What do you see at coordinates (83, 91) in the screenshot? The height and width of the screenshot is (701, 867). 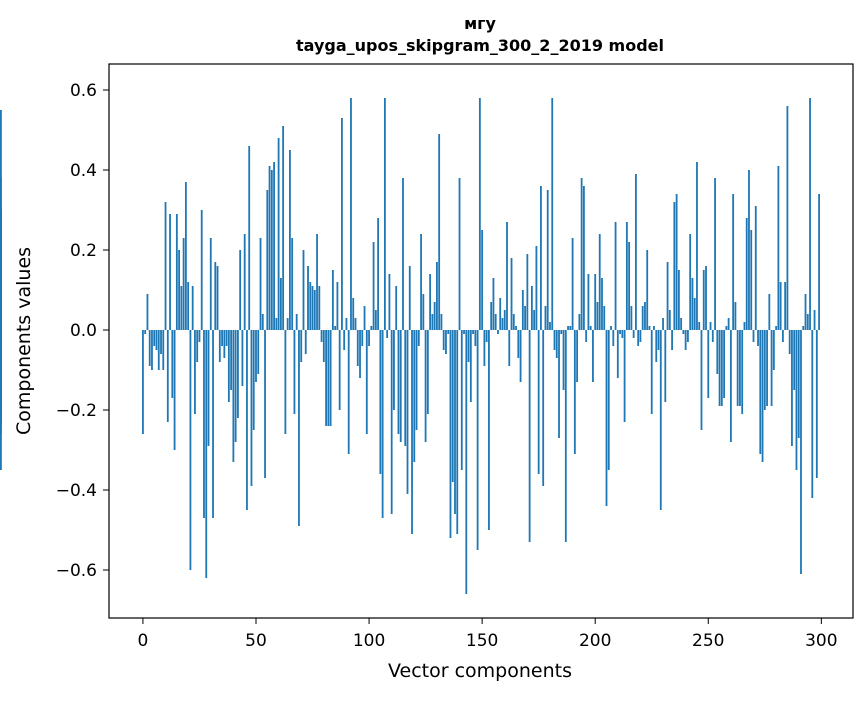 I see `y-tick-label: 0.6` at bounding box center [83, 91].